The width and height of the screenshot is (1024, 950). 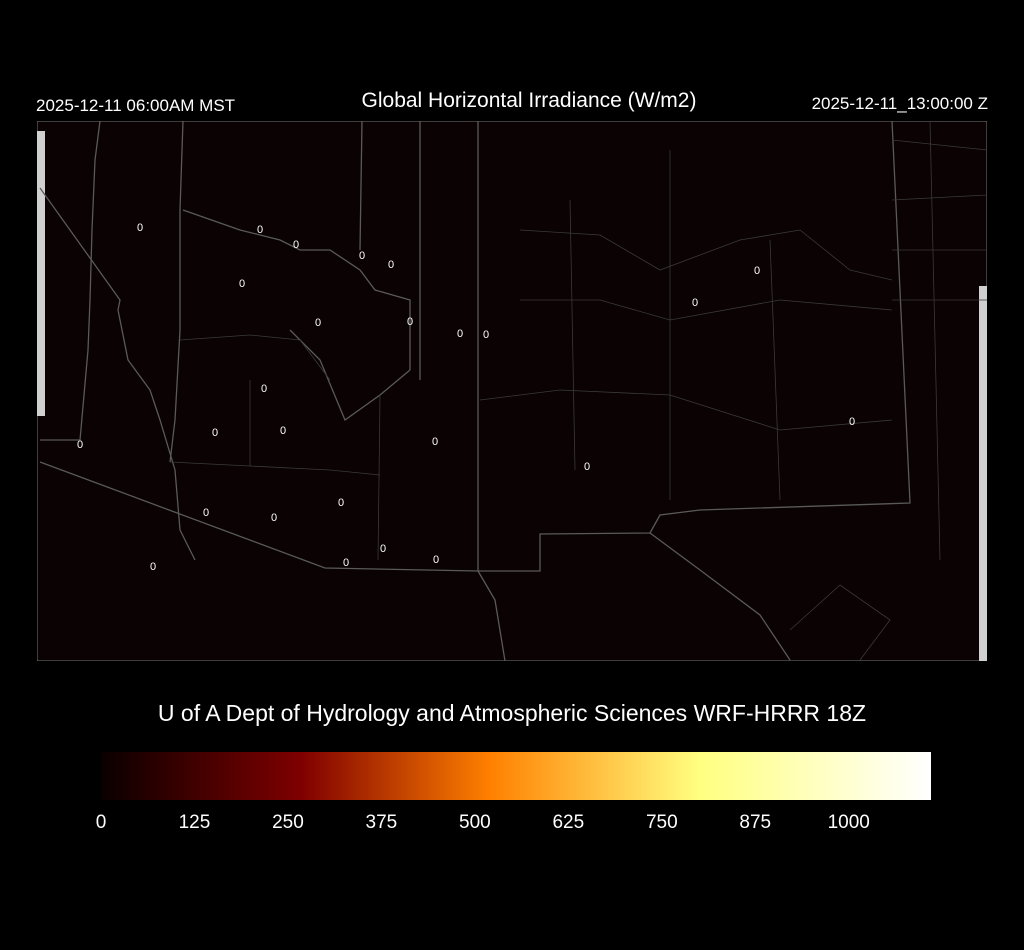 What do you see at coordinates (41, 273) in the screenshot?
I see `left-edge-strip` at bounding box center [41, 273].